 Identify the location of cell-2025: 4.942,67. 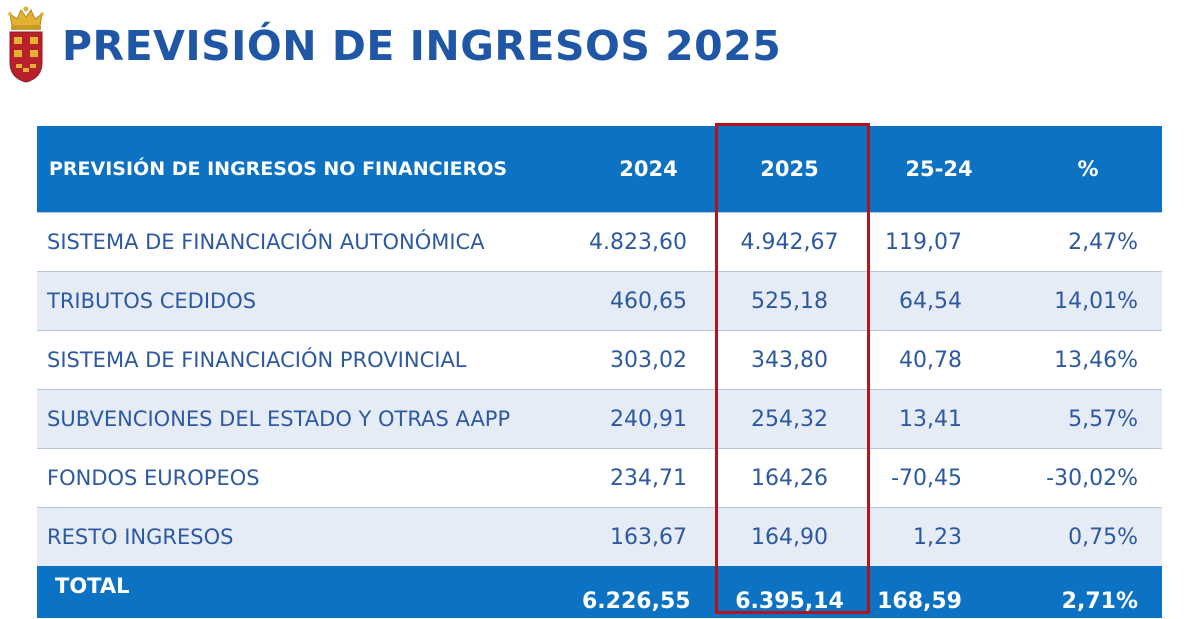
(789, 242).